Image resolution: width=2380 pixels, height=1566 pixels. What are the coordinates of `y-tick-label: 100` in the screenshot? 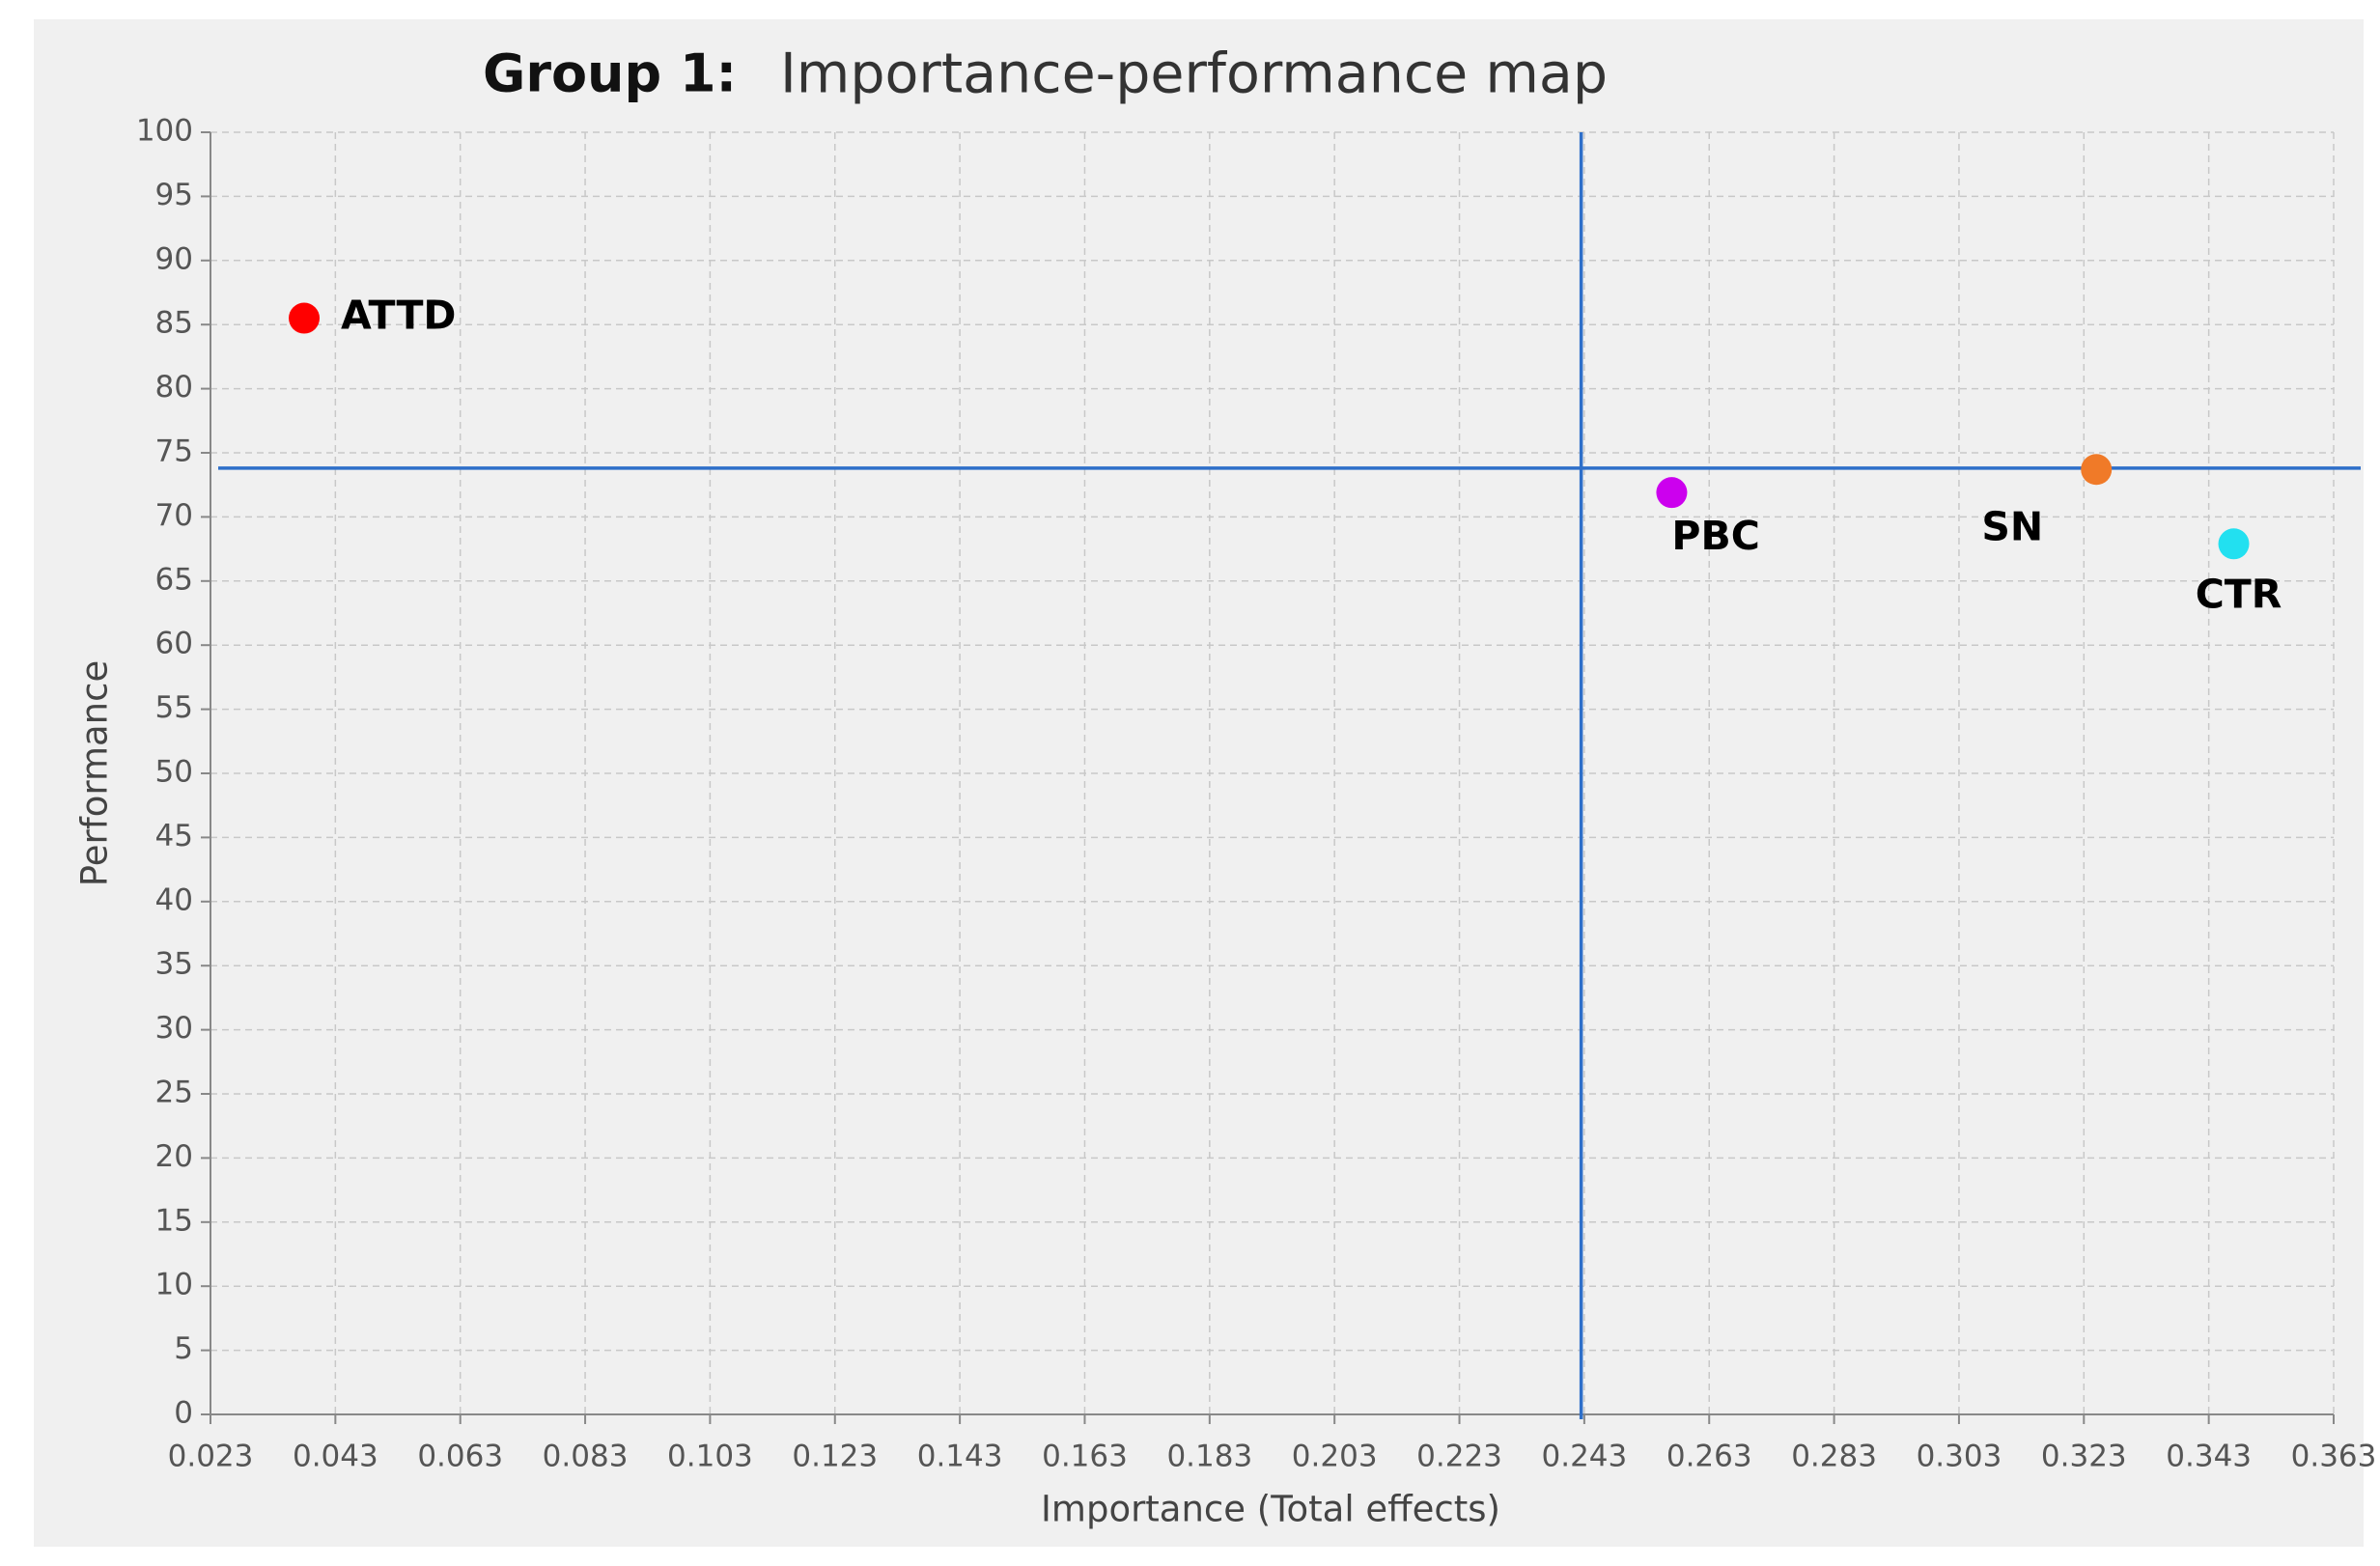 It's located at (165, 131).